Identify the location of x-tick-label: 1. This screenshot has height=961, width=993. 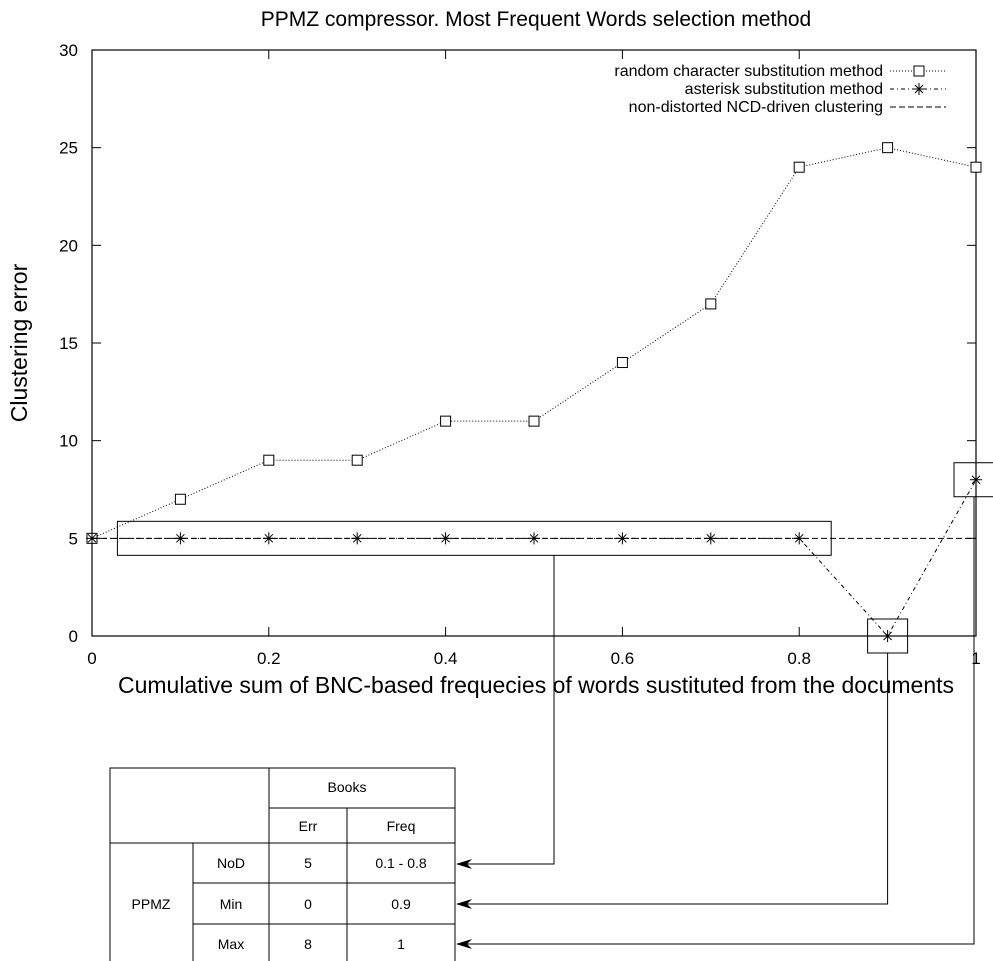
(975, 658).